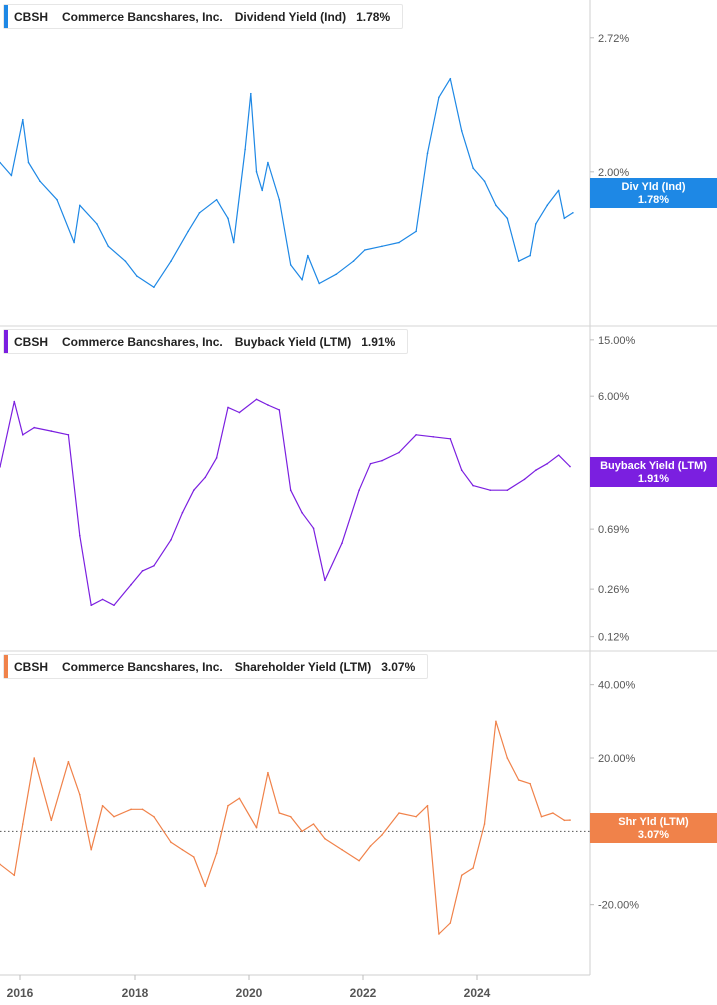  Describe the element at coordinates (378, 341) in the screenshot. I see `legend-value: 1.91%` at that location.